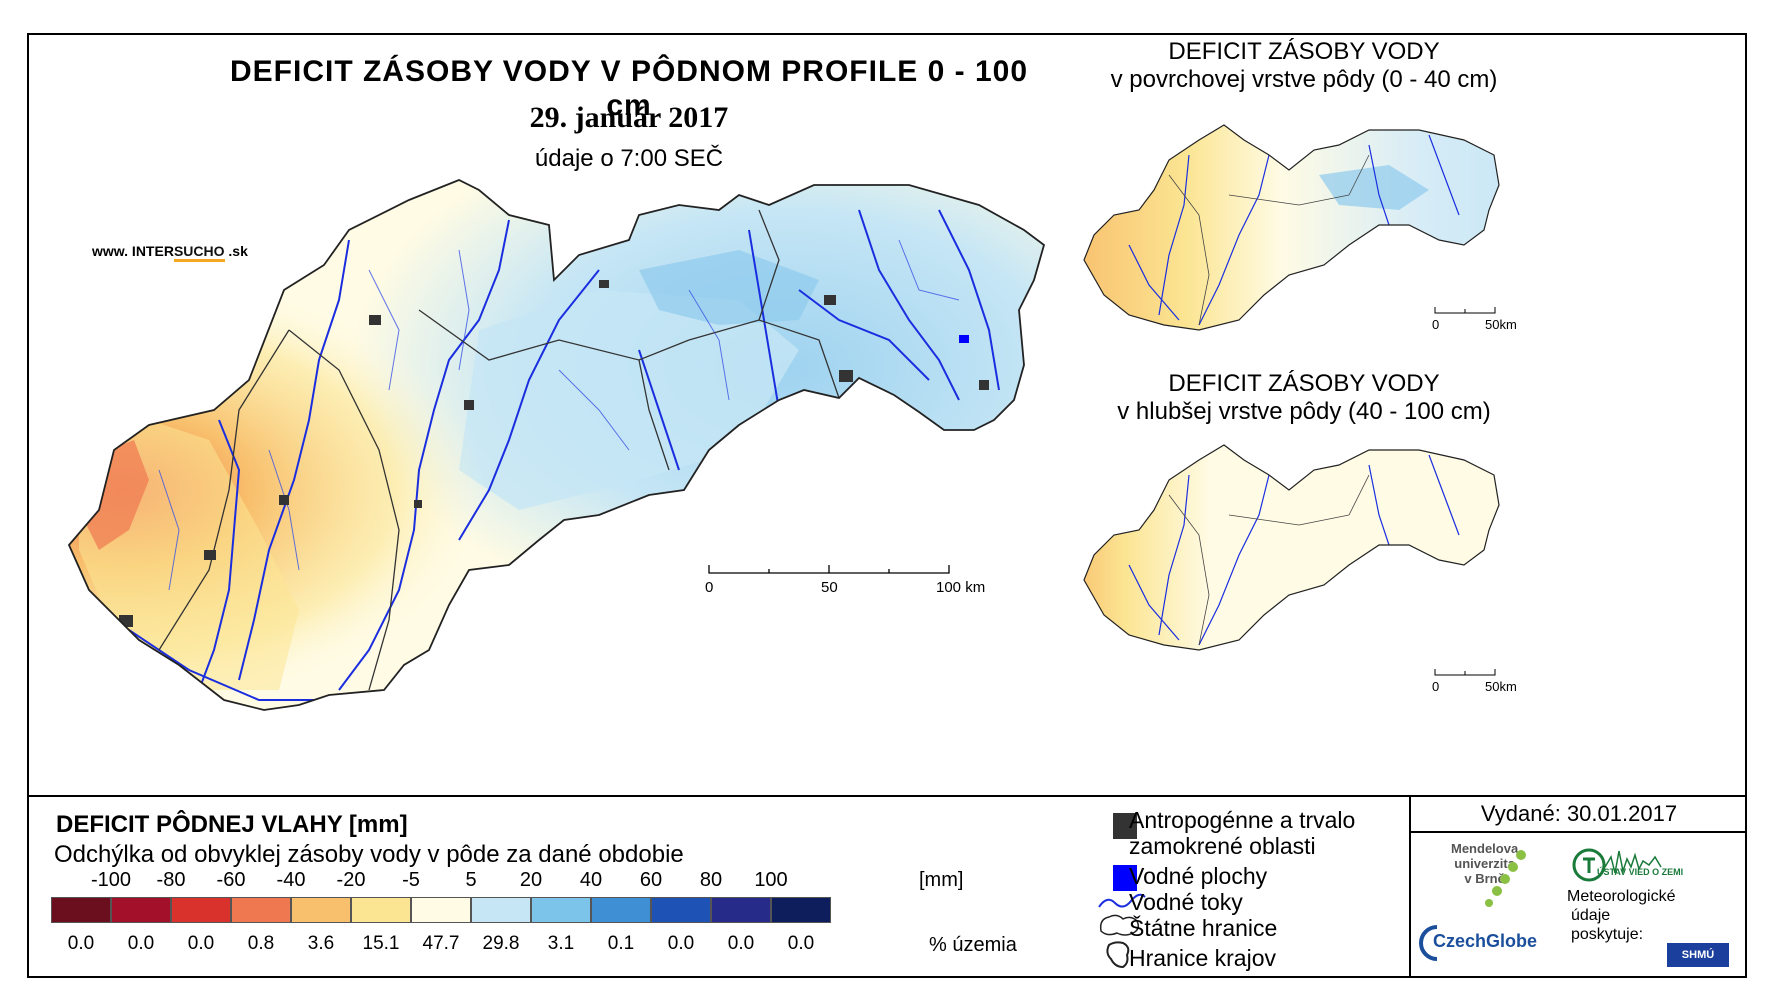  What do you see at coordinates (291, 880) in the screenshot?
I see `colorbar-tick-label: -40` at bounding box center [291, 880].